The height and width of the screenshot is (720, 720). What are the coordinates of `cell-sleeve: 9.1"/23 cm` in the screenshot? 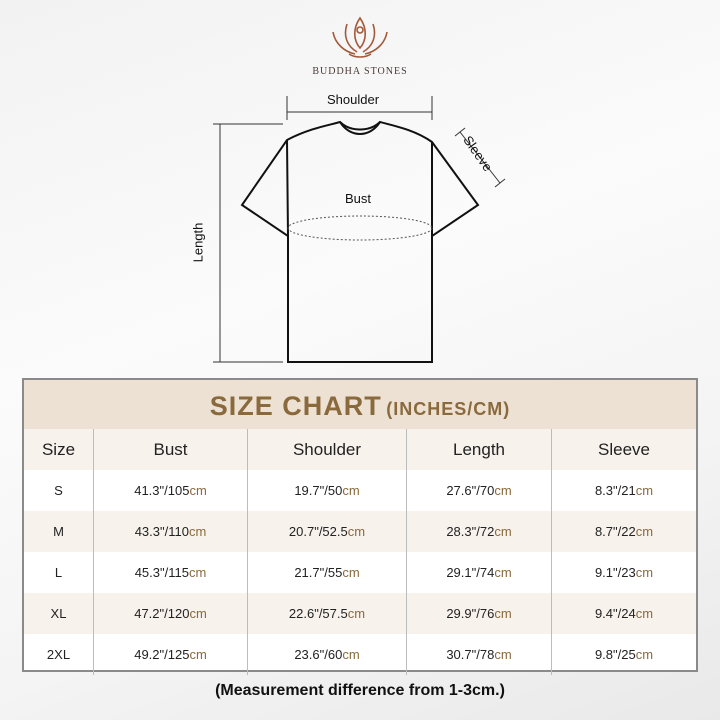 It's located at (624, 572).